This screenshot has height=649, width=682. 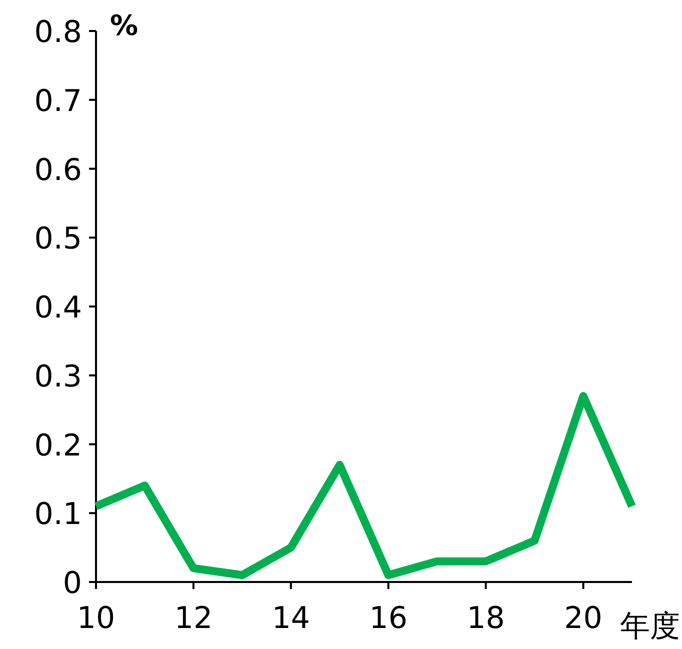 I want to click on x-tick-label: 14, so click(x=291, y=618).